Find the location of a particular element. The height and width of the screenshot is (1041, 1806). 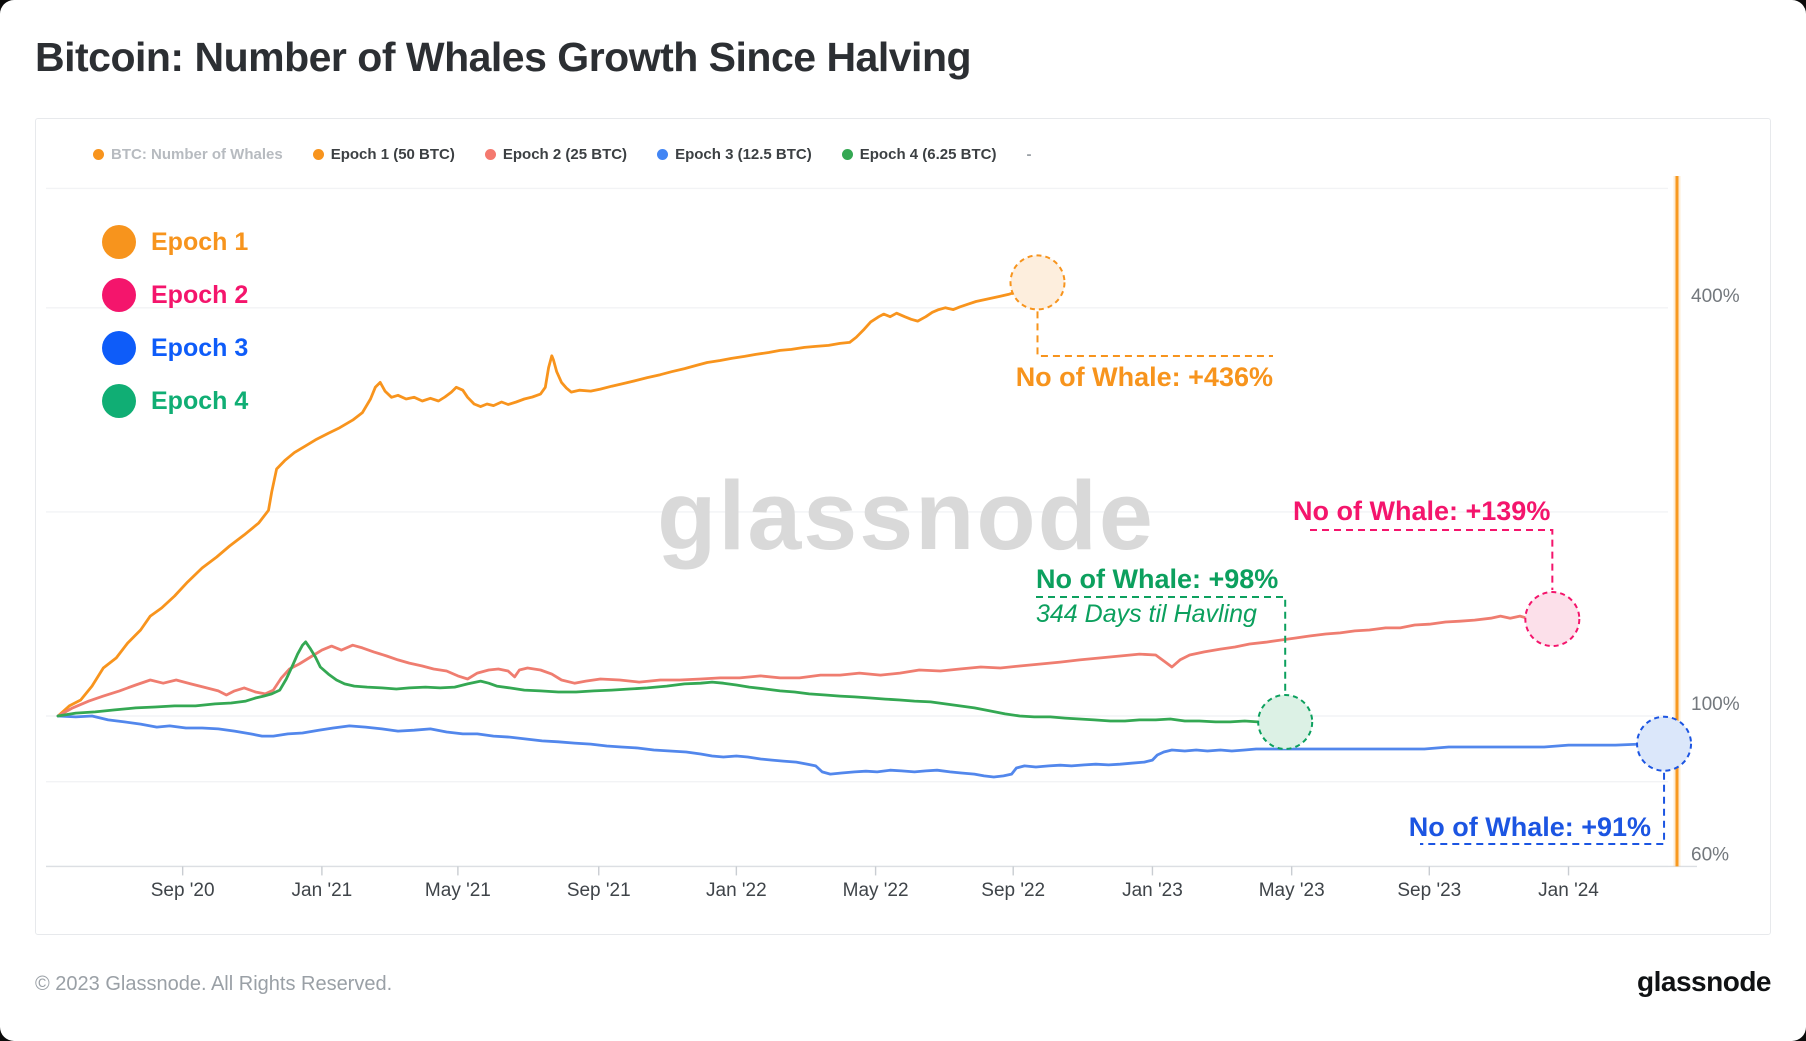

legend-item-4: Epoch 4 (6.25 BTC) is located at coordinates (919, 154).